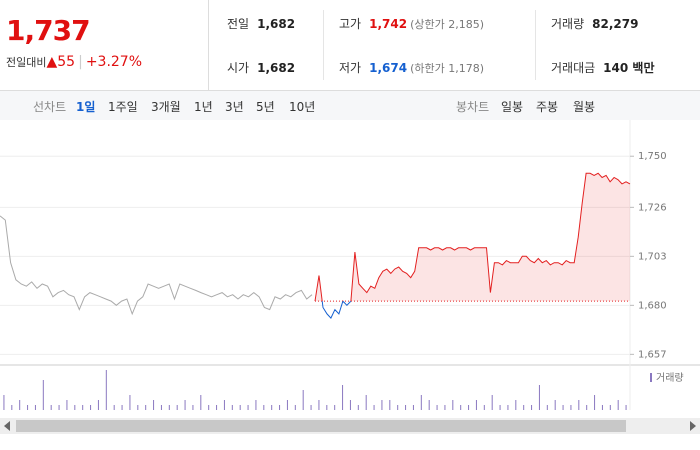  I want to click on price-change: 전일대비▲55 | +3.27%, so click(74, 62).